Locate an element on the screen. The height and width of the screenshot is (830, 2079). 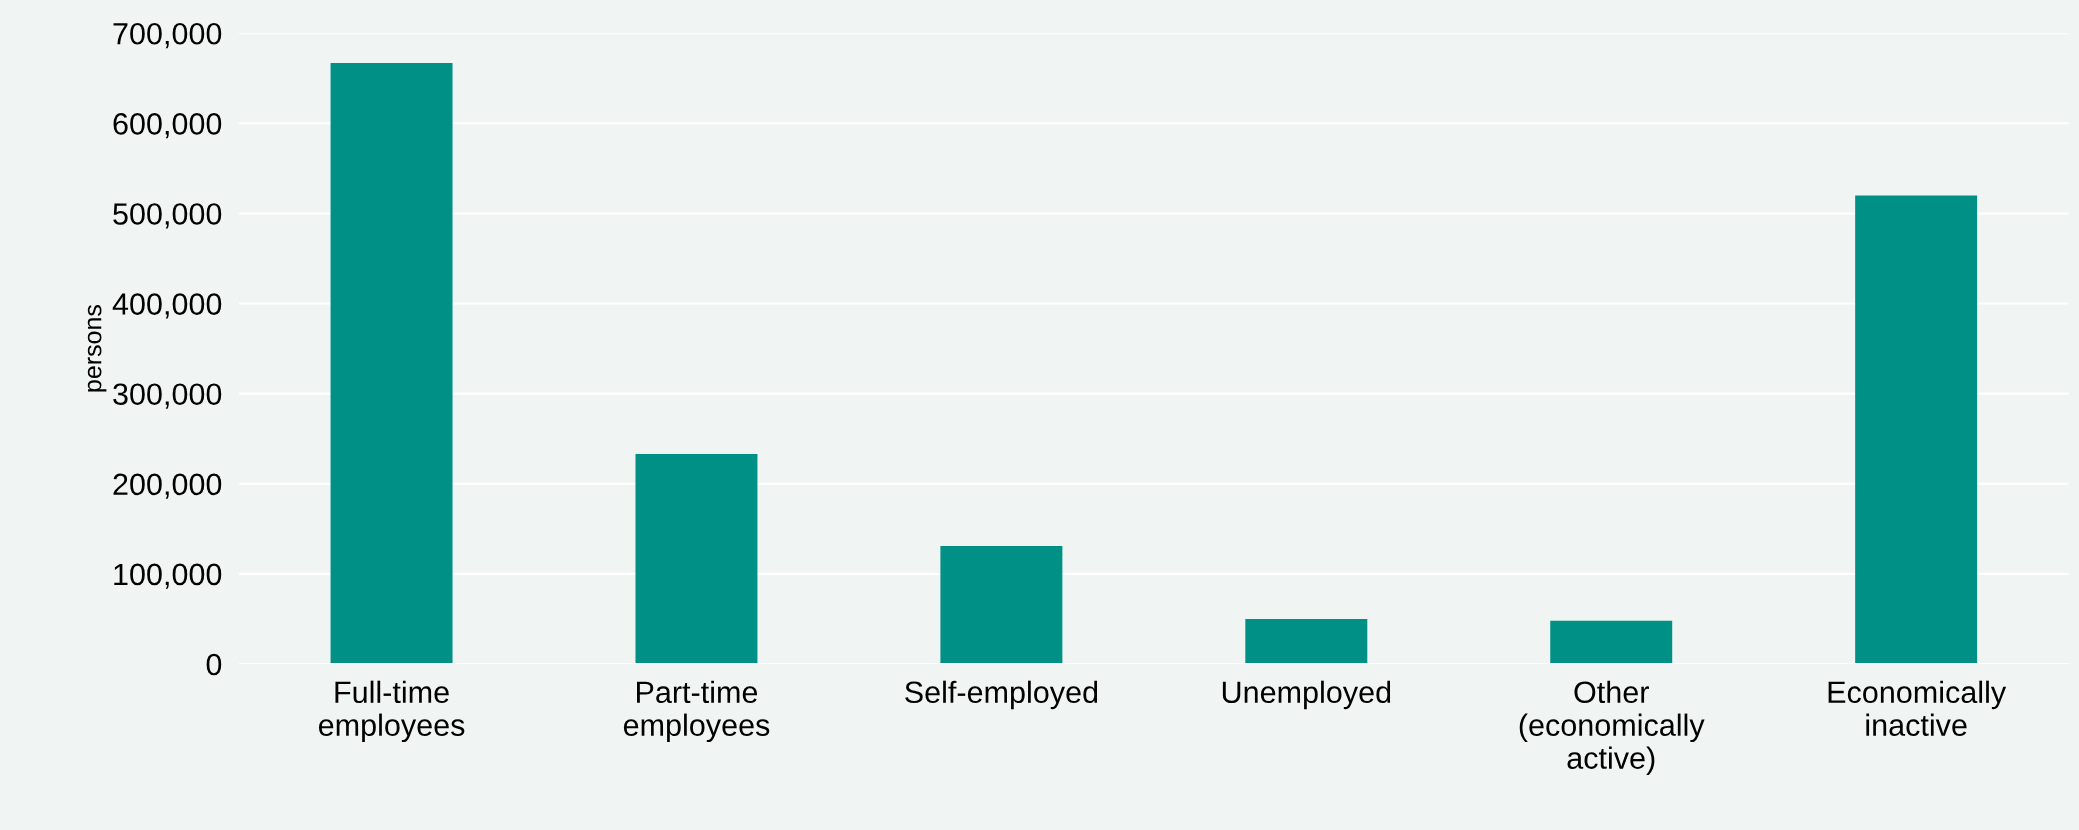
x-tick-label: Self-employed is located at coordinates (1001, 695).